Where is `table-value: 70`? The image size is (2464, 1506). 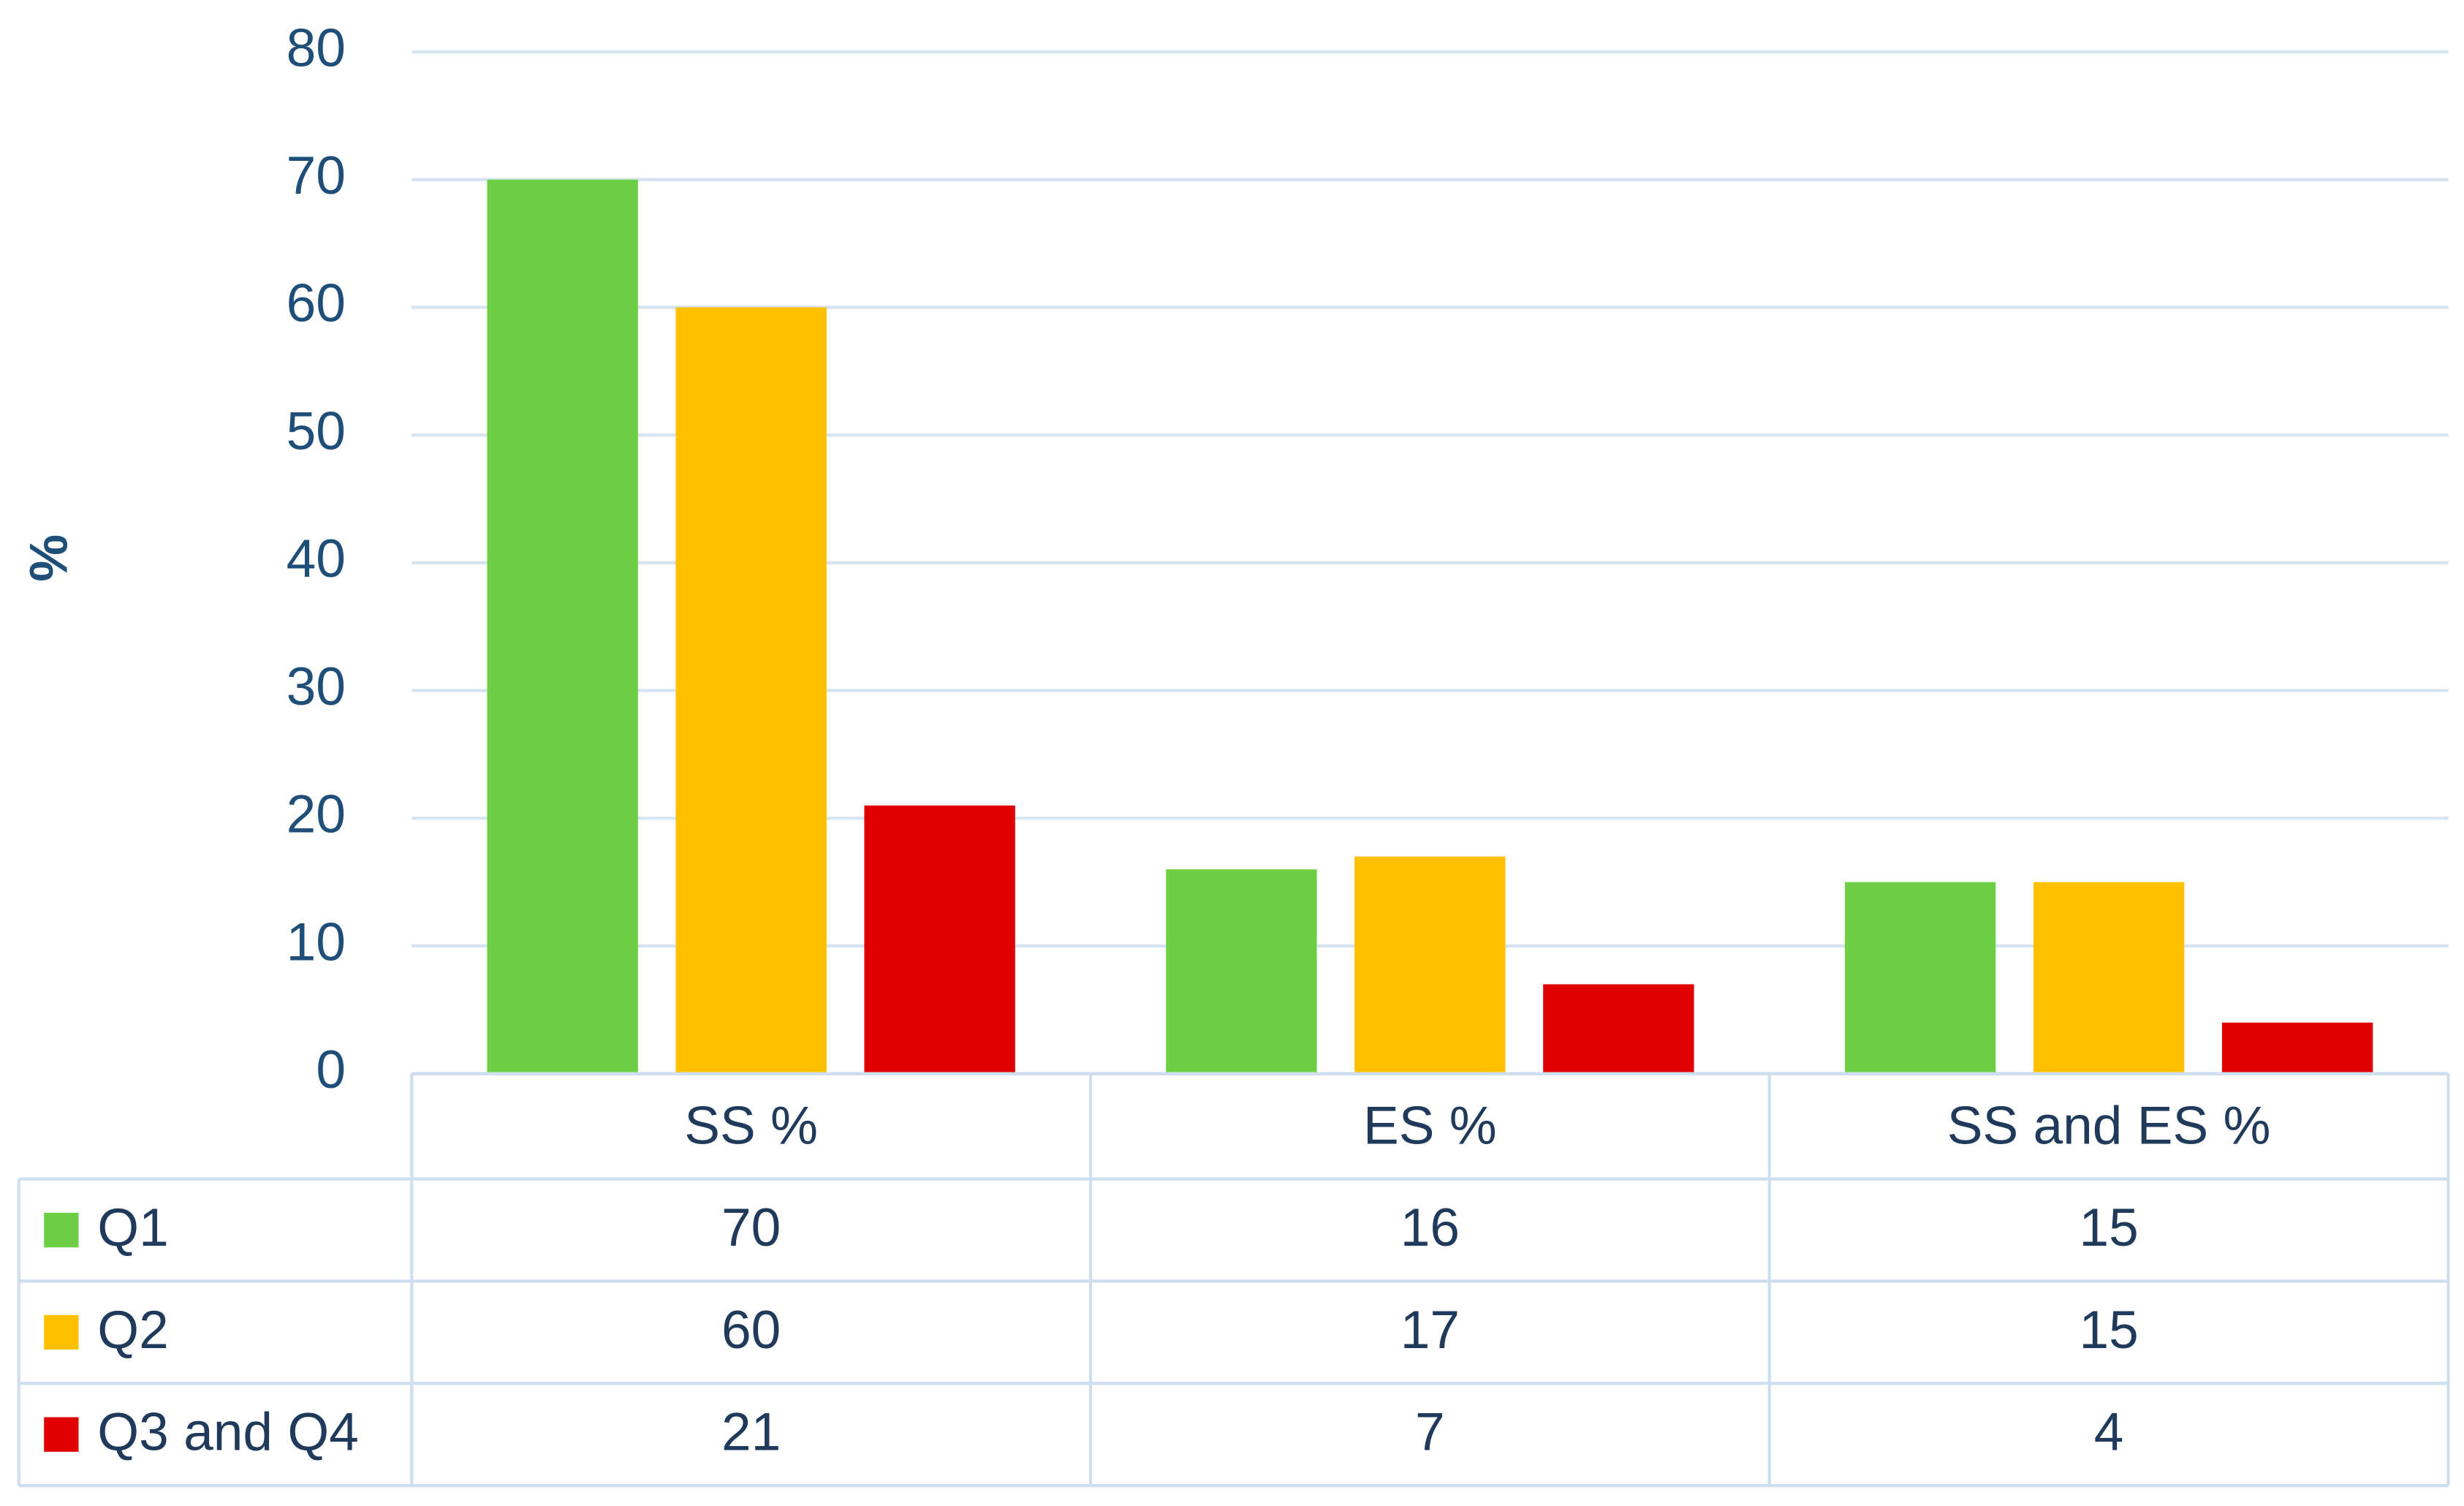 table-value: 70 is located at coordinates (751, 1227).